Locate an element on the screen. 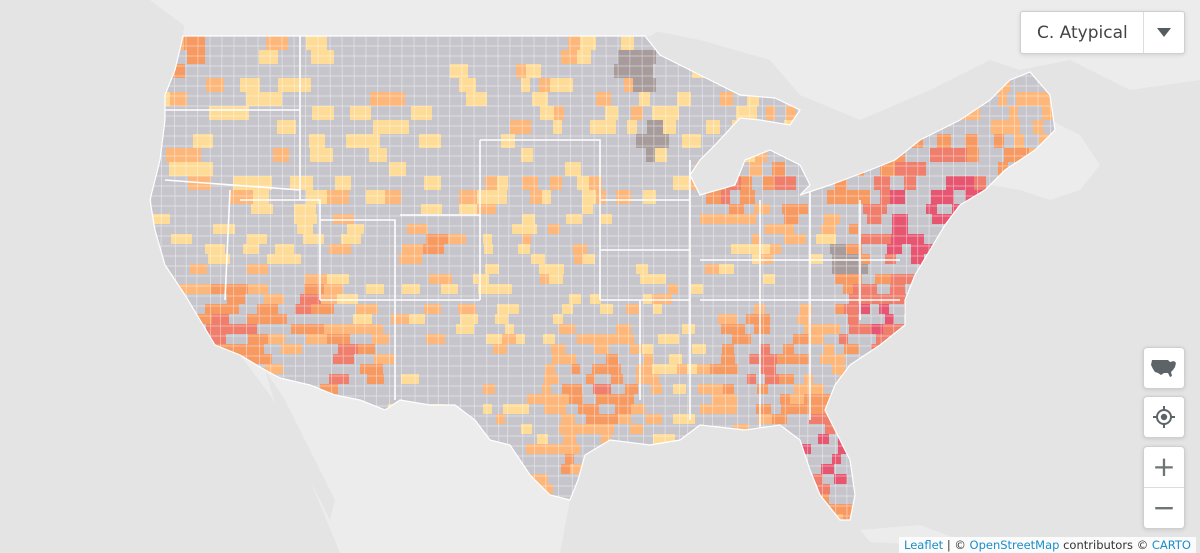 The height and width of the screenshot is (553, 1200). filter-dropdown: C. Atypical is located at coordinates (1102, 32).